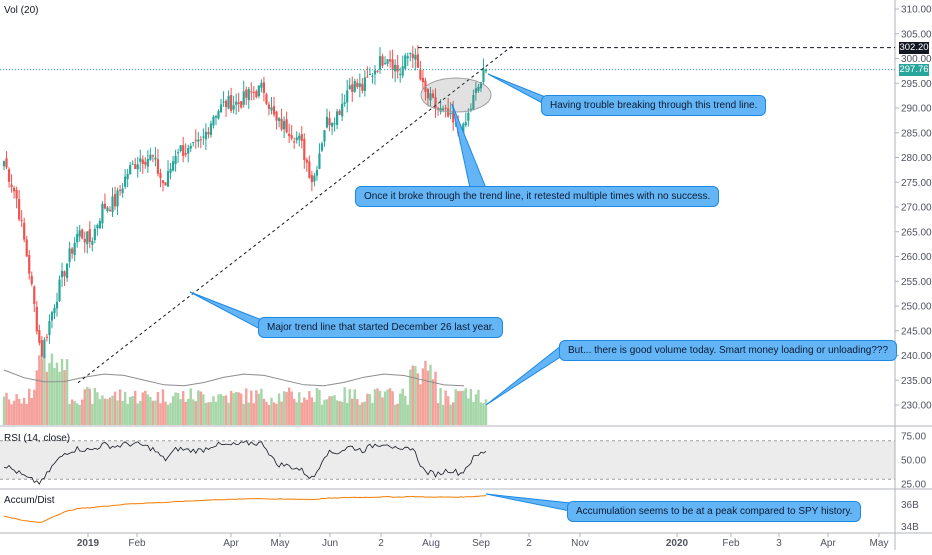 This screenshot has width=932, height=555. Describe the element at coordinates (916, 34) in the screenshot. I see `price-tick-label: 305.00` at that location.